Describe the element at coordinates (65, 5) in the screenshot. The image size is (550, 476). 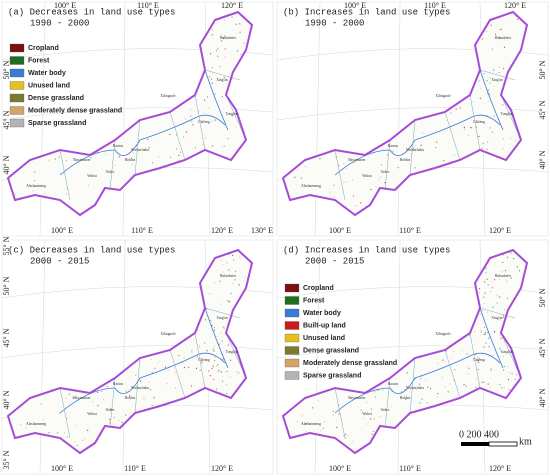
I see `lon-label: 100° E` at that location.